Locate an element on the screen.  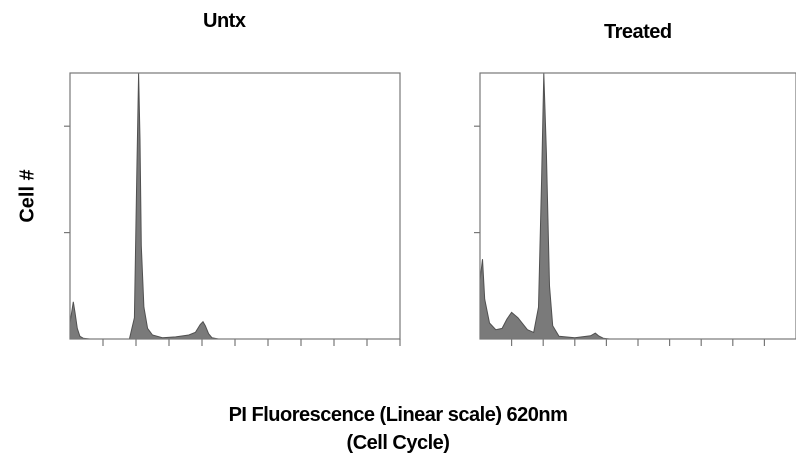
y-axis-label: Cell # is located at coordinates (27, 196).